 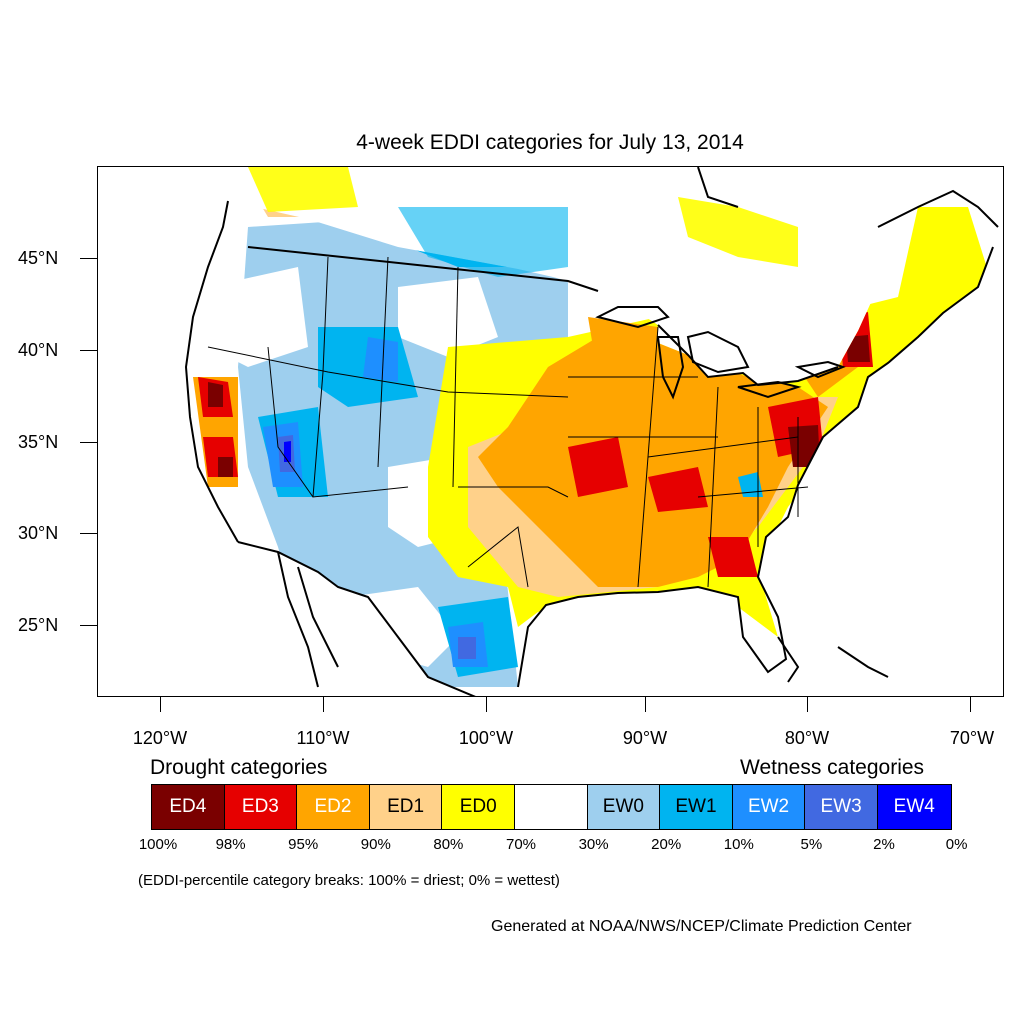 What do you see at coordinates (303, 844) in the screenshot?
I see `percentile-label: 95%` at bounding box center [303, 844].